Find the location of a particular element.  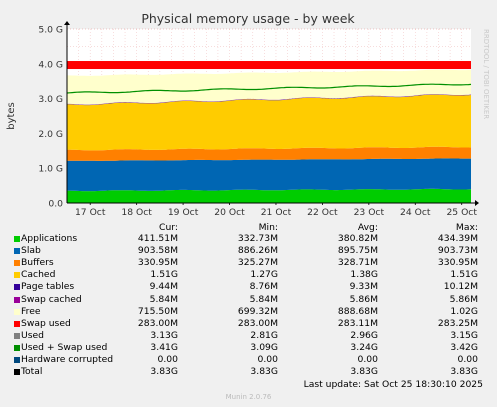

y-axis-arrow-icon is located at coordinates (67, 23).